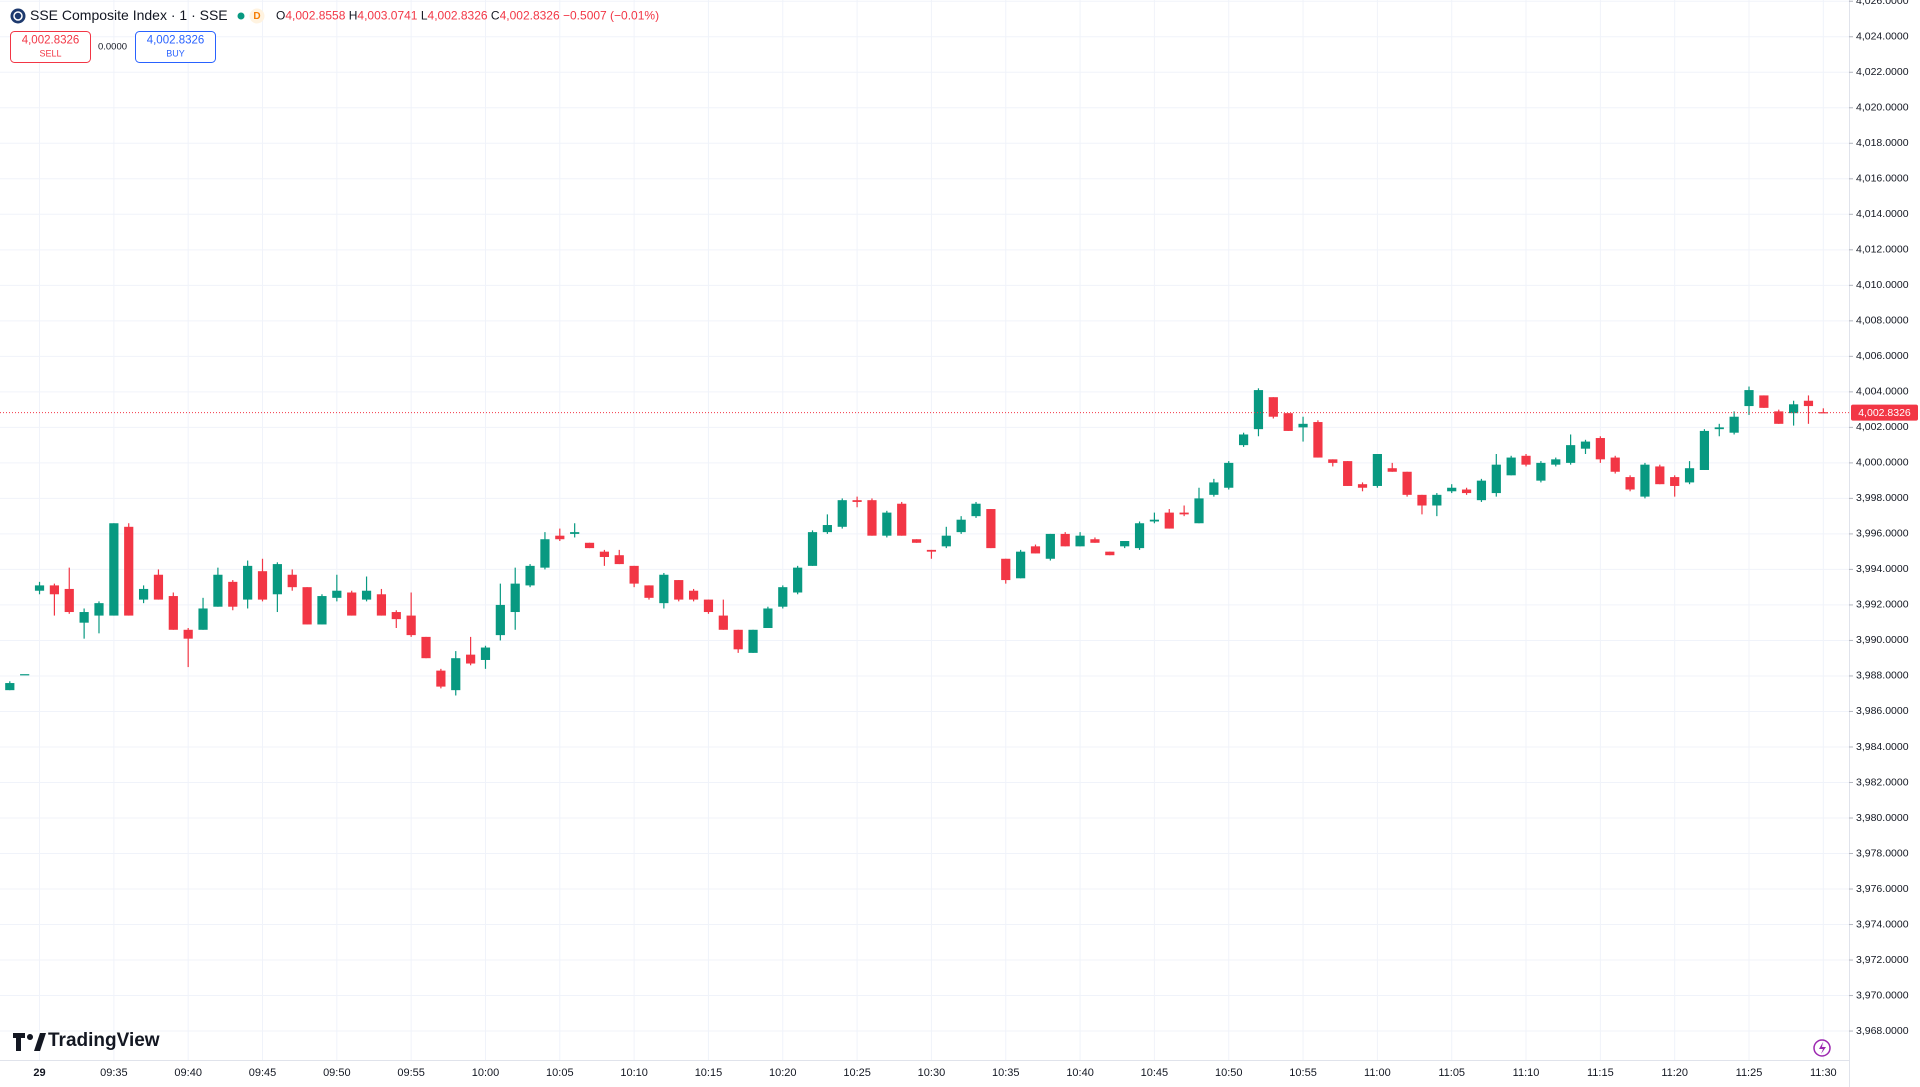 The height and width of the screenshot is (1087, 1920). What do you see at coordinates (50, 53) in the screenshot?
I see `sell-label: SELL` at bounding box center [50, 53].